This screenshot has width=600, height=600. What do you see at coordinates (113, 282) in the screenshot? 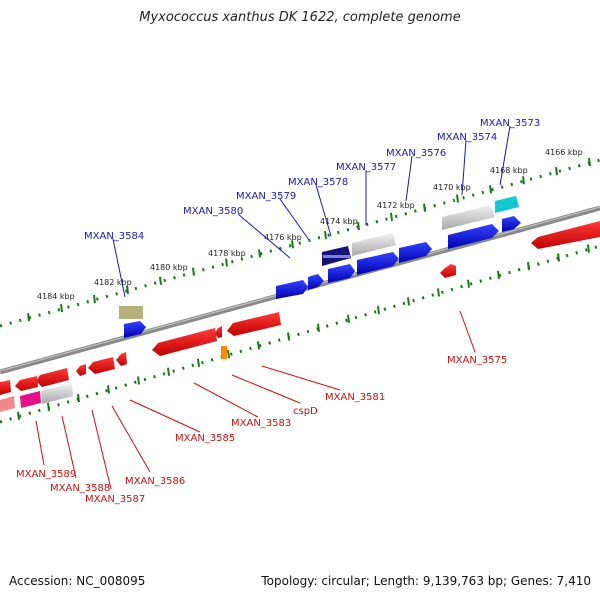
I see `kbp-tick-label: 4182 kbp` at bounding box center [113, 282].